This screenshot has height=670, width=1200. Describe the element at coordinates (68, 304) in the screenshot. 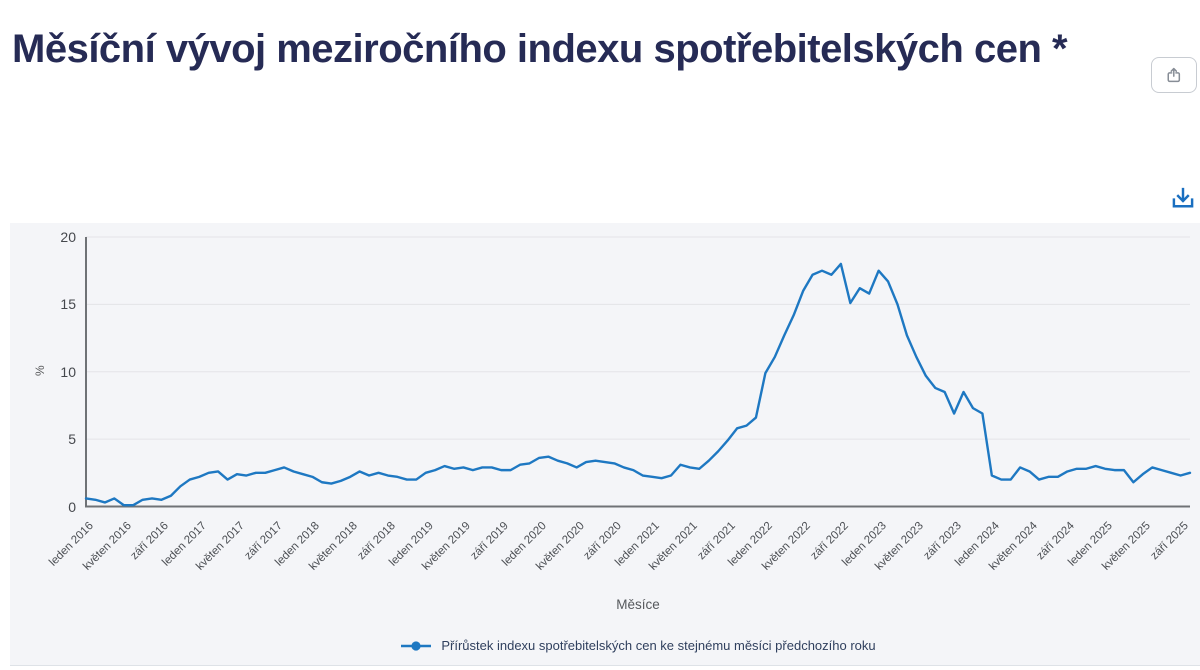

I see `y-tick-label: 15` at that location.